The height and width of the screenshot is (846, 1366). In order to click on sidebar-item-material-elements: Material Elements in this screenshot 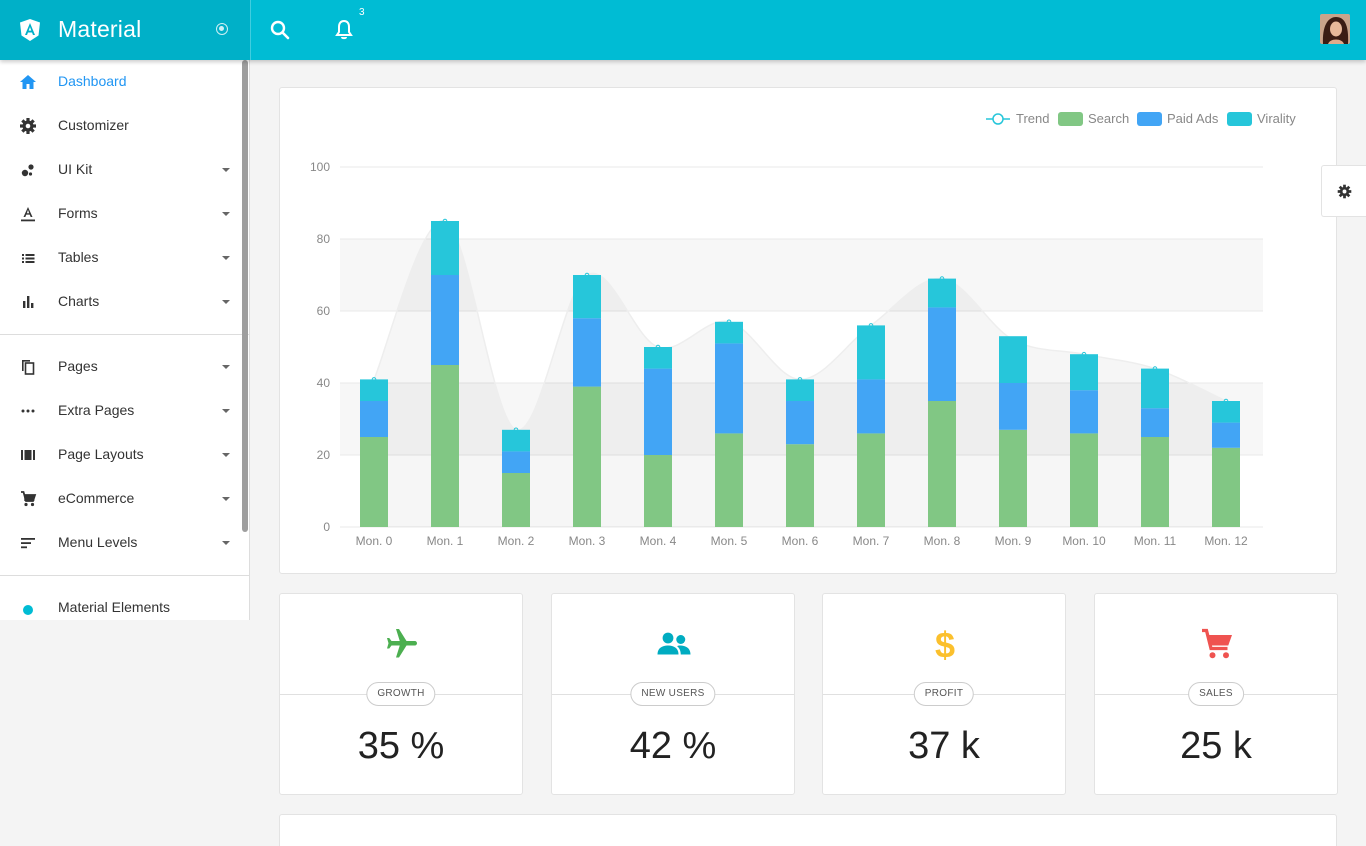, I will do `click(120, 603)`.